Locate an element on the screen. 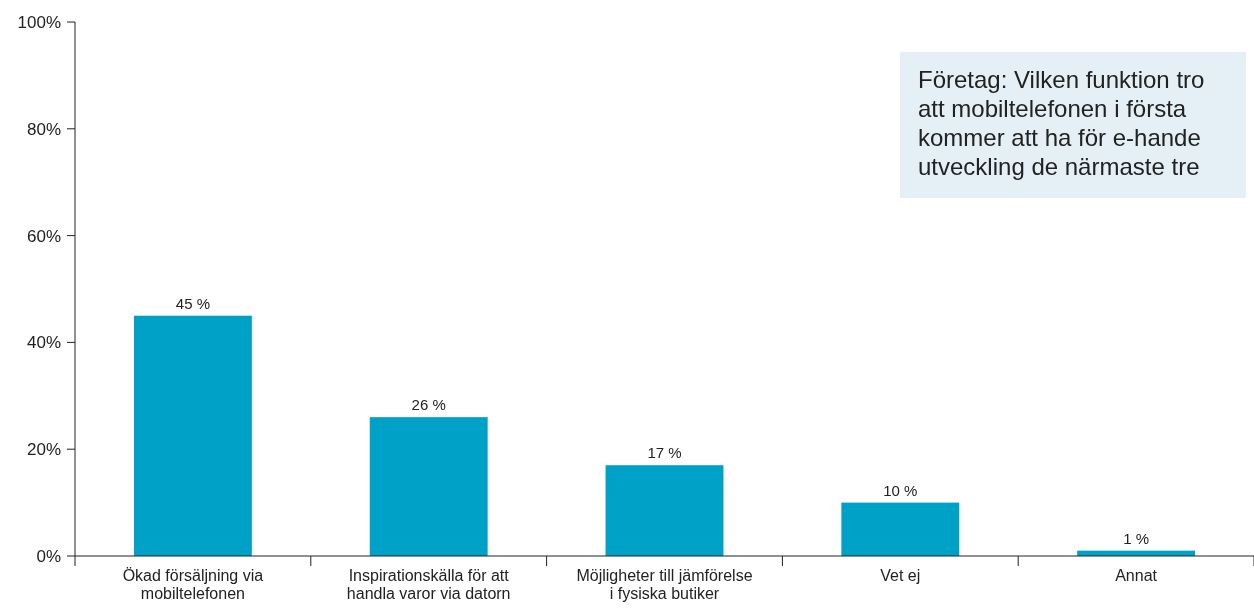 The height and width of the screenshot is (611, 1254). y-tick-label: 40% is located at coordinates (43, 343).